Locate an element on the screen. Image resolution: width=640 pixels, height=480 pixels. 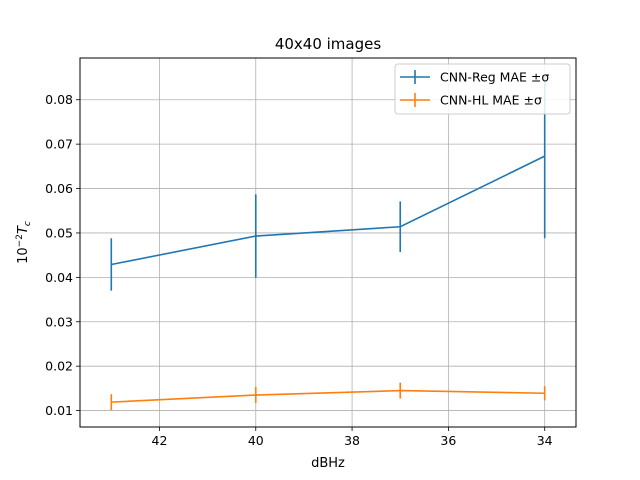
legend-box is located at coordinates (482, 89).